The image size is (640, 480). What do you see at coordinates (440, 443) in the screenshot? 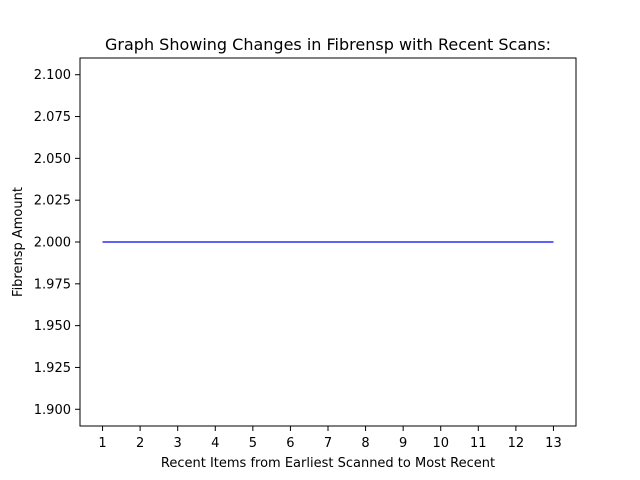
I see `x-tick-label: 10` at bounding box center [440, 443].